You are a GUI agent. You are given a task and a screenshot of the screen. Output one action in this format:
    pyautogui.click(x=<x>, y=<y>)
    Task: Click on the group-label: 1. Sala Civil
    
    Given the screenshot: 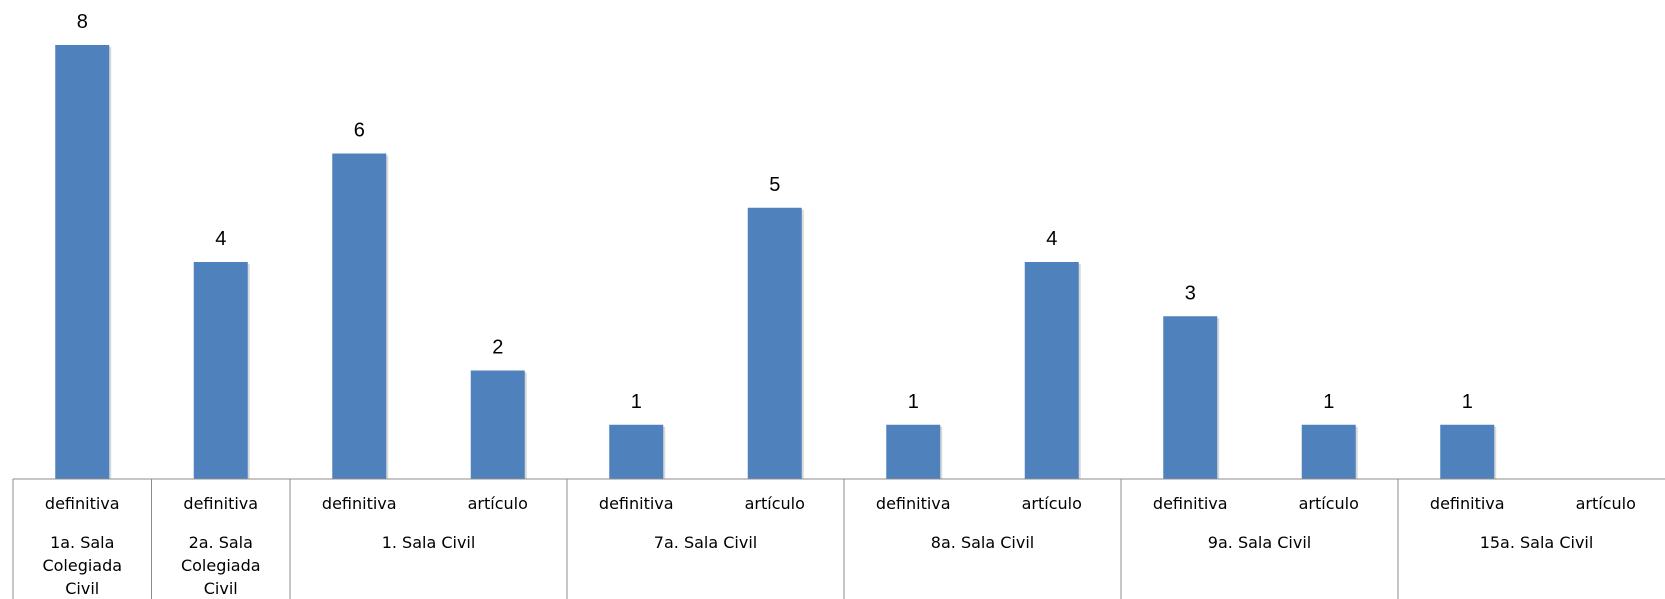 What is the action you would take?
    pyautogui.click(x=429, y=542)
    